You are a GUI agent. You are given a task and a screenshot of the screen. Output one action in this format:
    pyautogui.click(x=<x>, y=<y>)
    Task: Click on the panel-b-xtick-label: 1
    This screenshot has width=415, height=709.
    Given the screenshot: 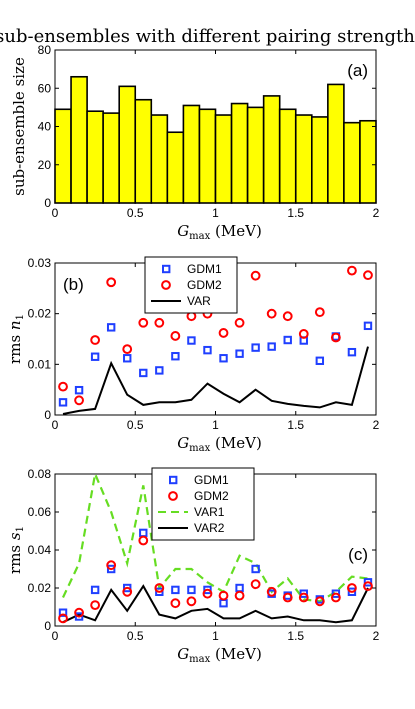 What is the action you would take?
    pyautogui.click(x=215, y=425)
    